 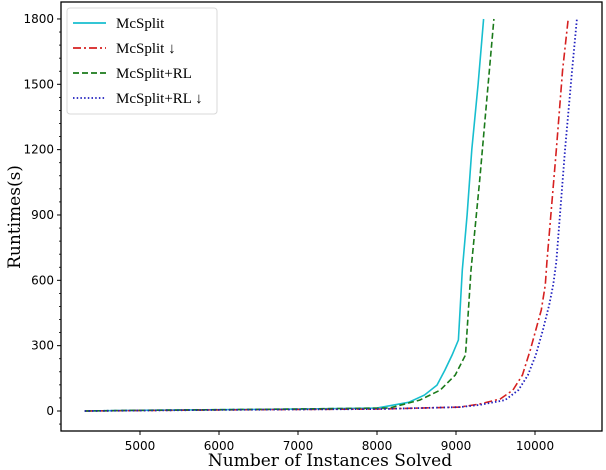 What do you see at coordinates (330, 460) in the screenshot?
I see `x-axis-title: Number of Instances Solved` at bounding box center [330, 460].